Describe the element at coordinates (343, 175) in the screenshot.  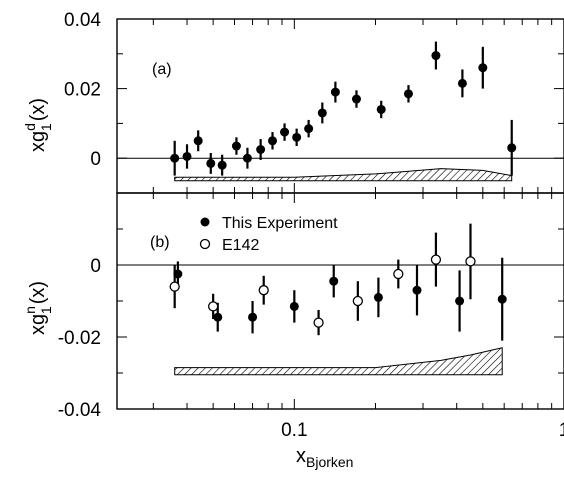
I see `panel-a-systematic-band` at that location.